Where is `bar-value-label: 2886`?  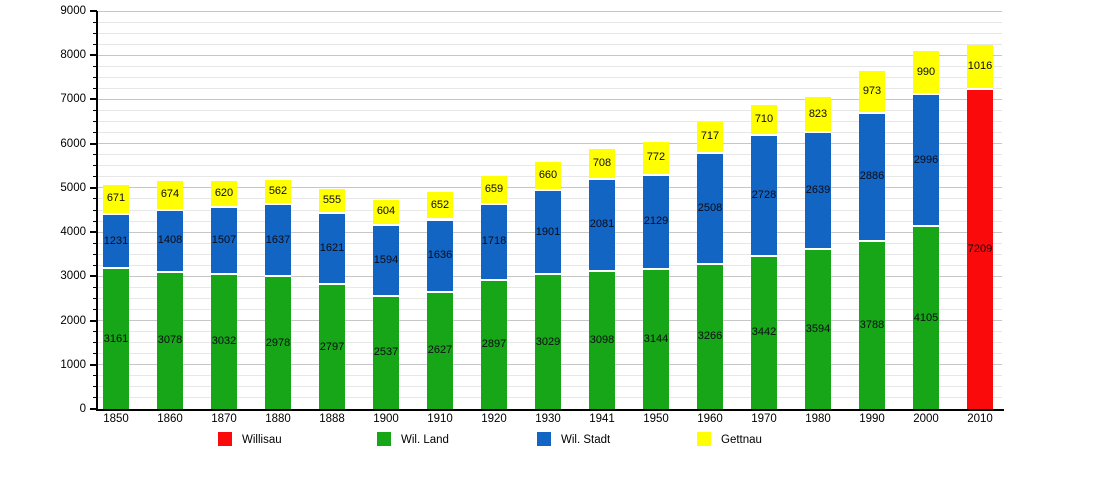
bar-value-label: 2886 is located at coordinates (872, 176).